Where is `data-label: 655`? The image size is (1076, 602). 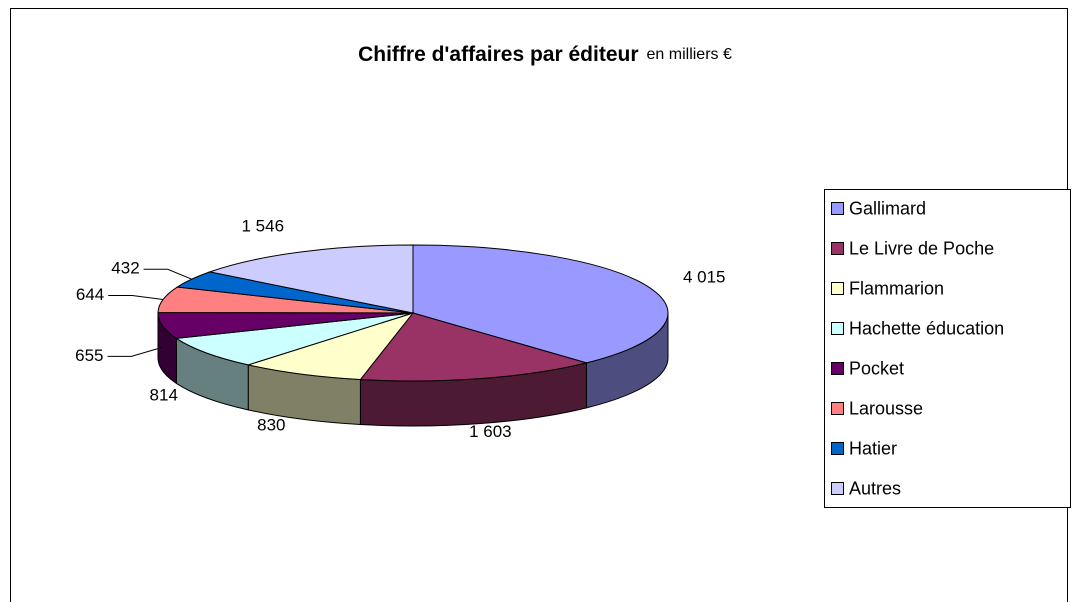
data-label: 655 is located at coordinates (89, 355).